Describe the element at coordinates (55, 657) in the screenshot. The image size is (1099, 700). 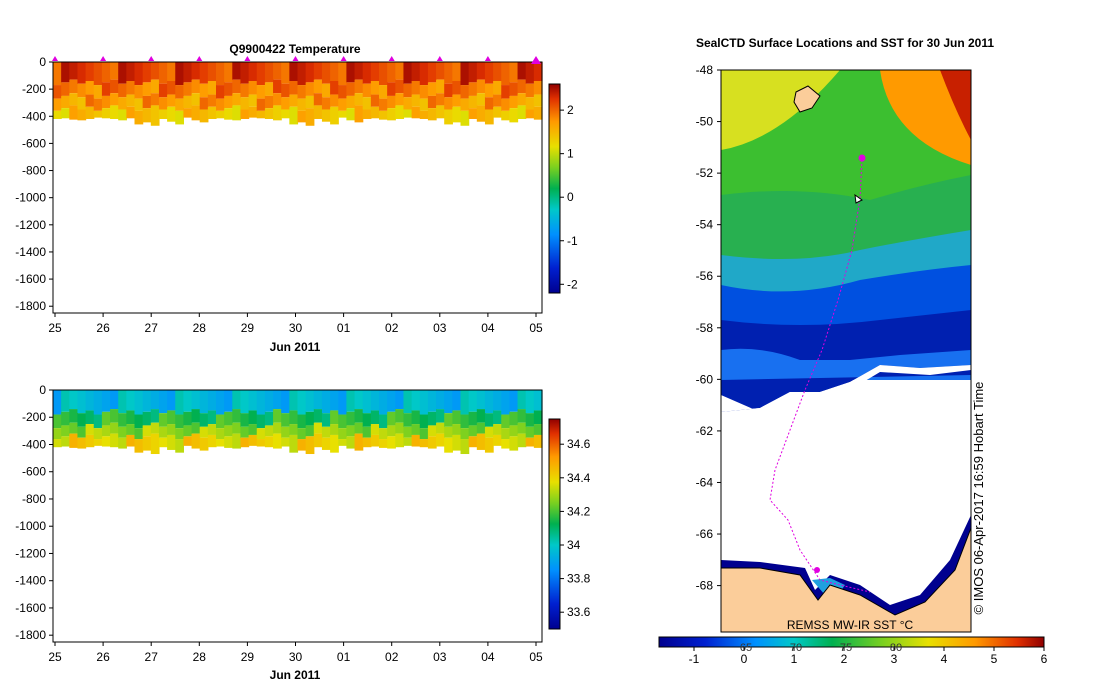
I see `x-tick-label: 25` at that location.